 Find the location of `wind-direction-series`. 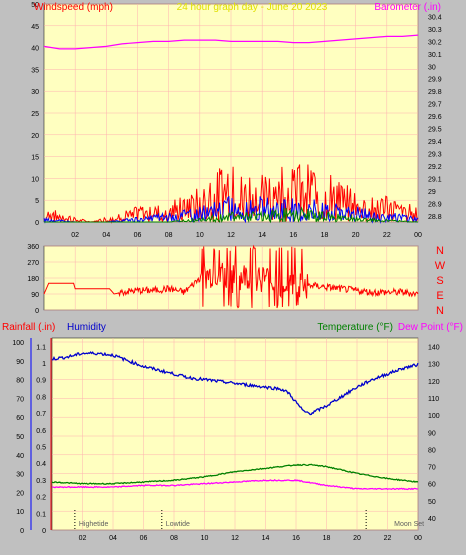

wind-direction-series is located at coordinates (231, 276).